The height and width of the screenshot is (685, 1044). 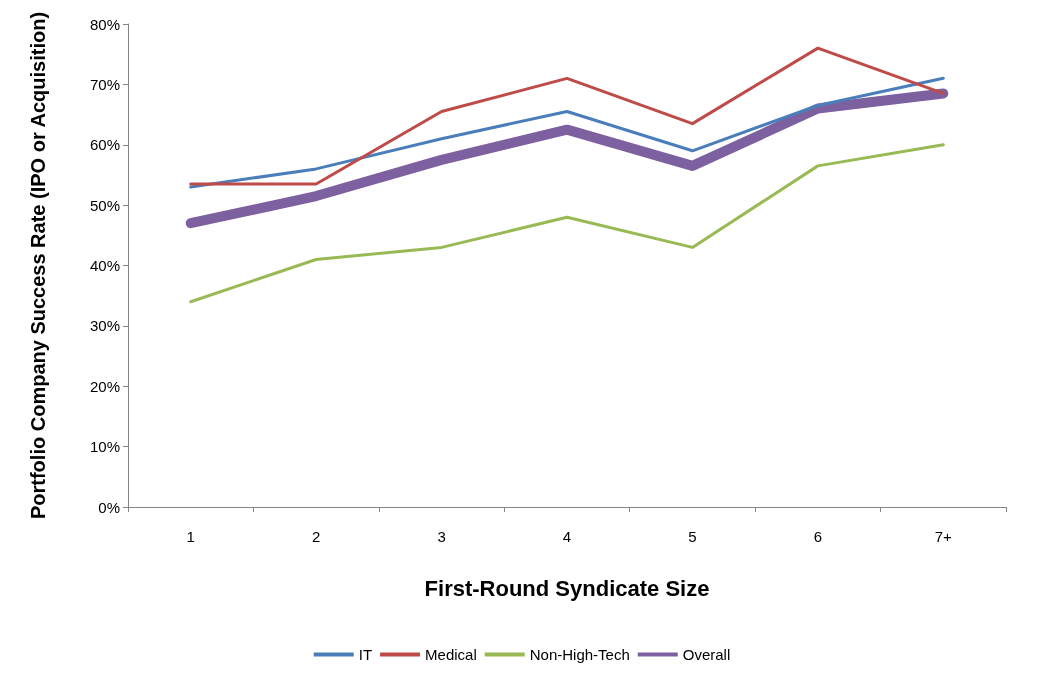 I want to click on y-tick-label: 80%, so click(x=104, y=24).